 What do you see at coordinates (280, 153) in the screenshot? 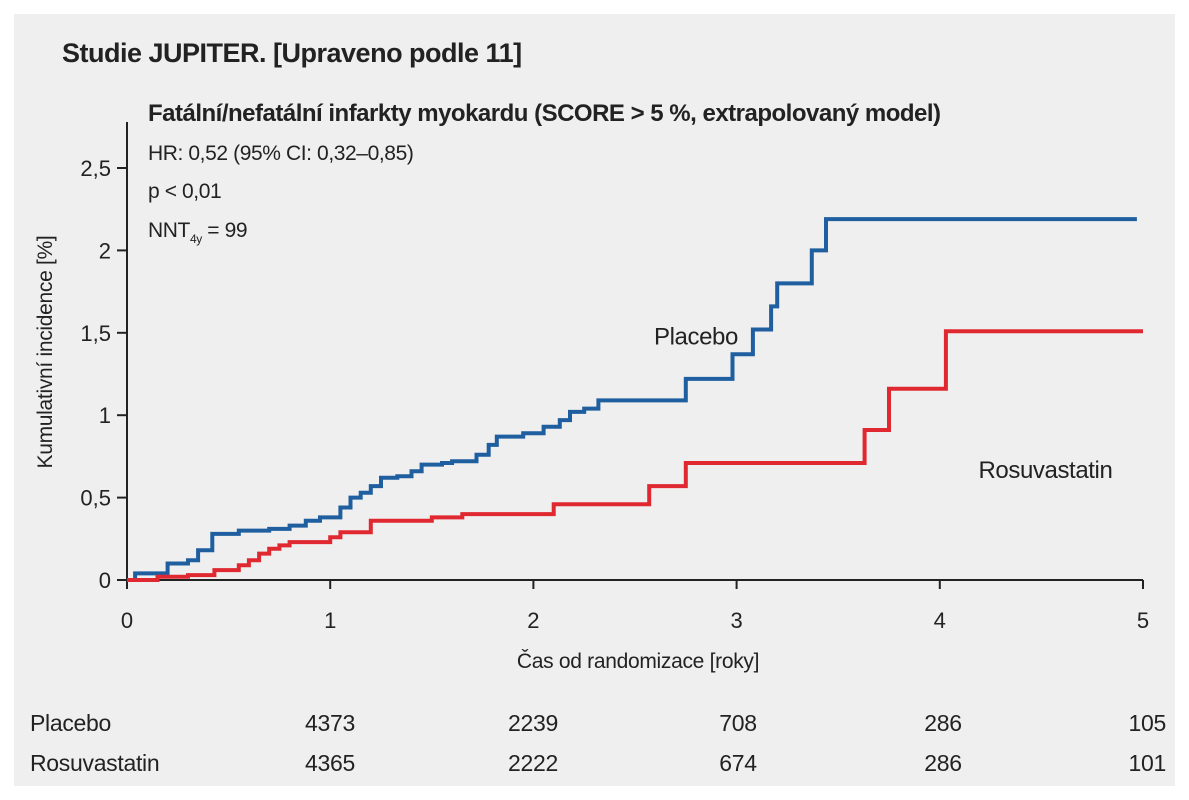
I see `hazard-ratio: HR: 0,52 (95% CI: 0,32–0,85)` at bounding box center [280, 153].